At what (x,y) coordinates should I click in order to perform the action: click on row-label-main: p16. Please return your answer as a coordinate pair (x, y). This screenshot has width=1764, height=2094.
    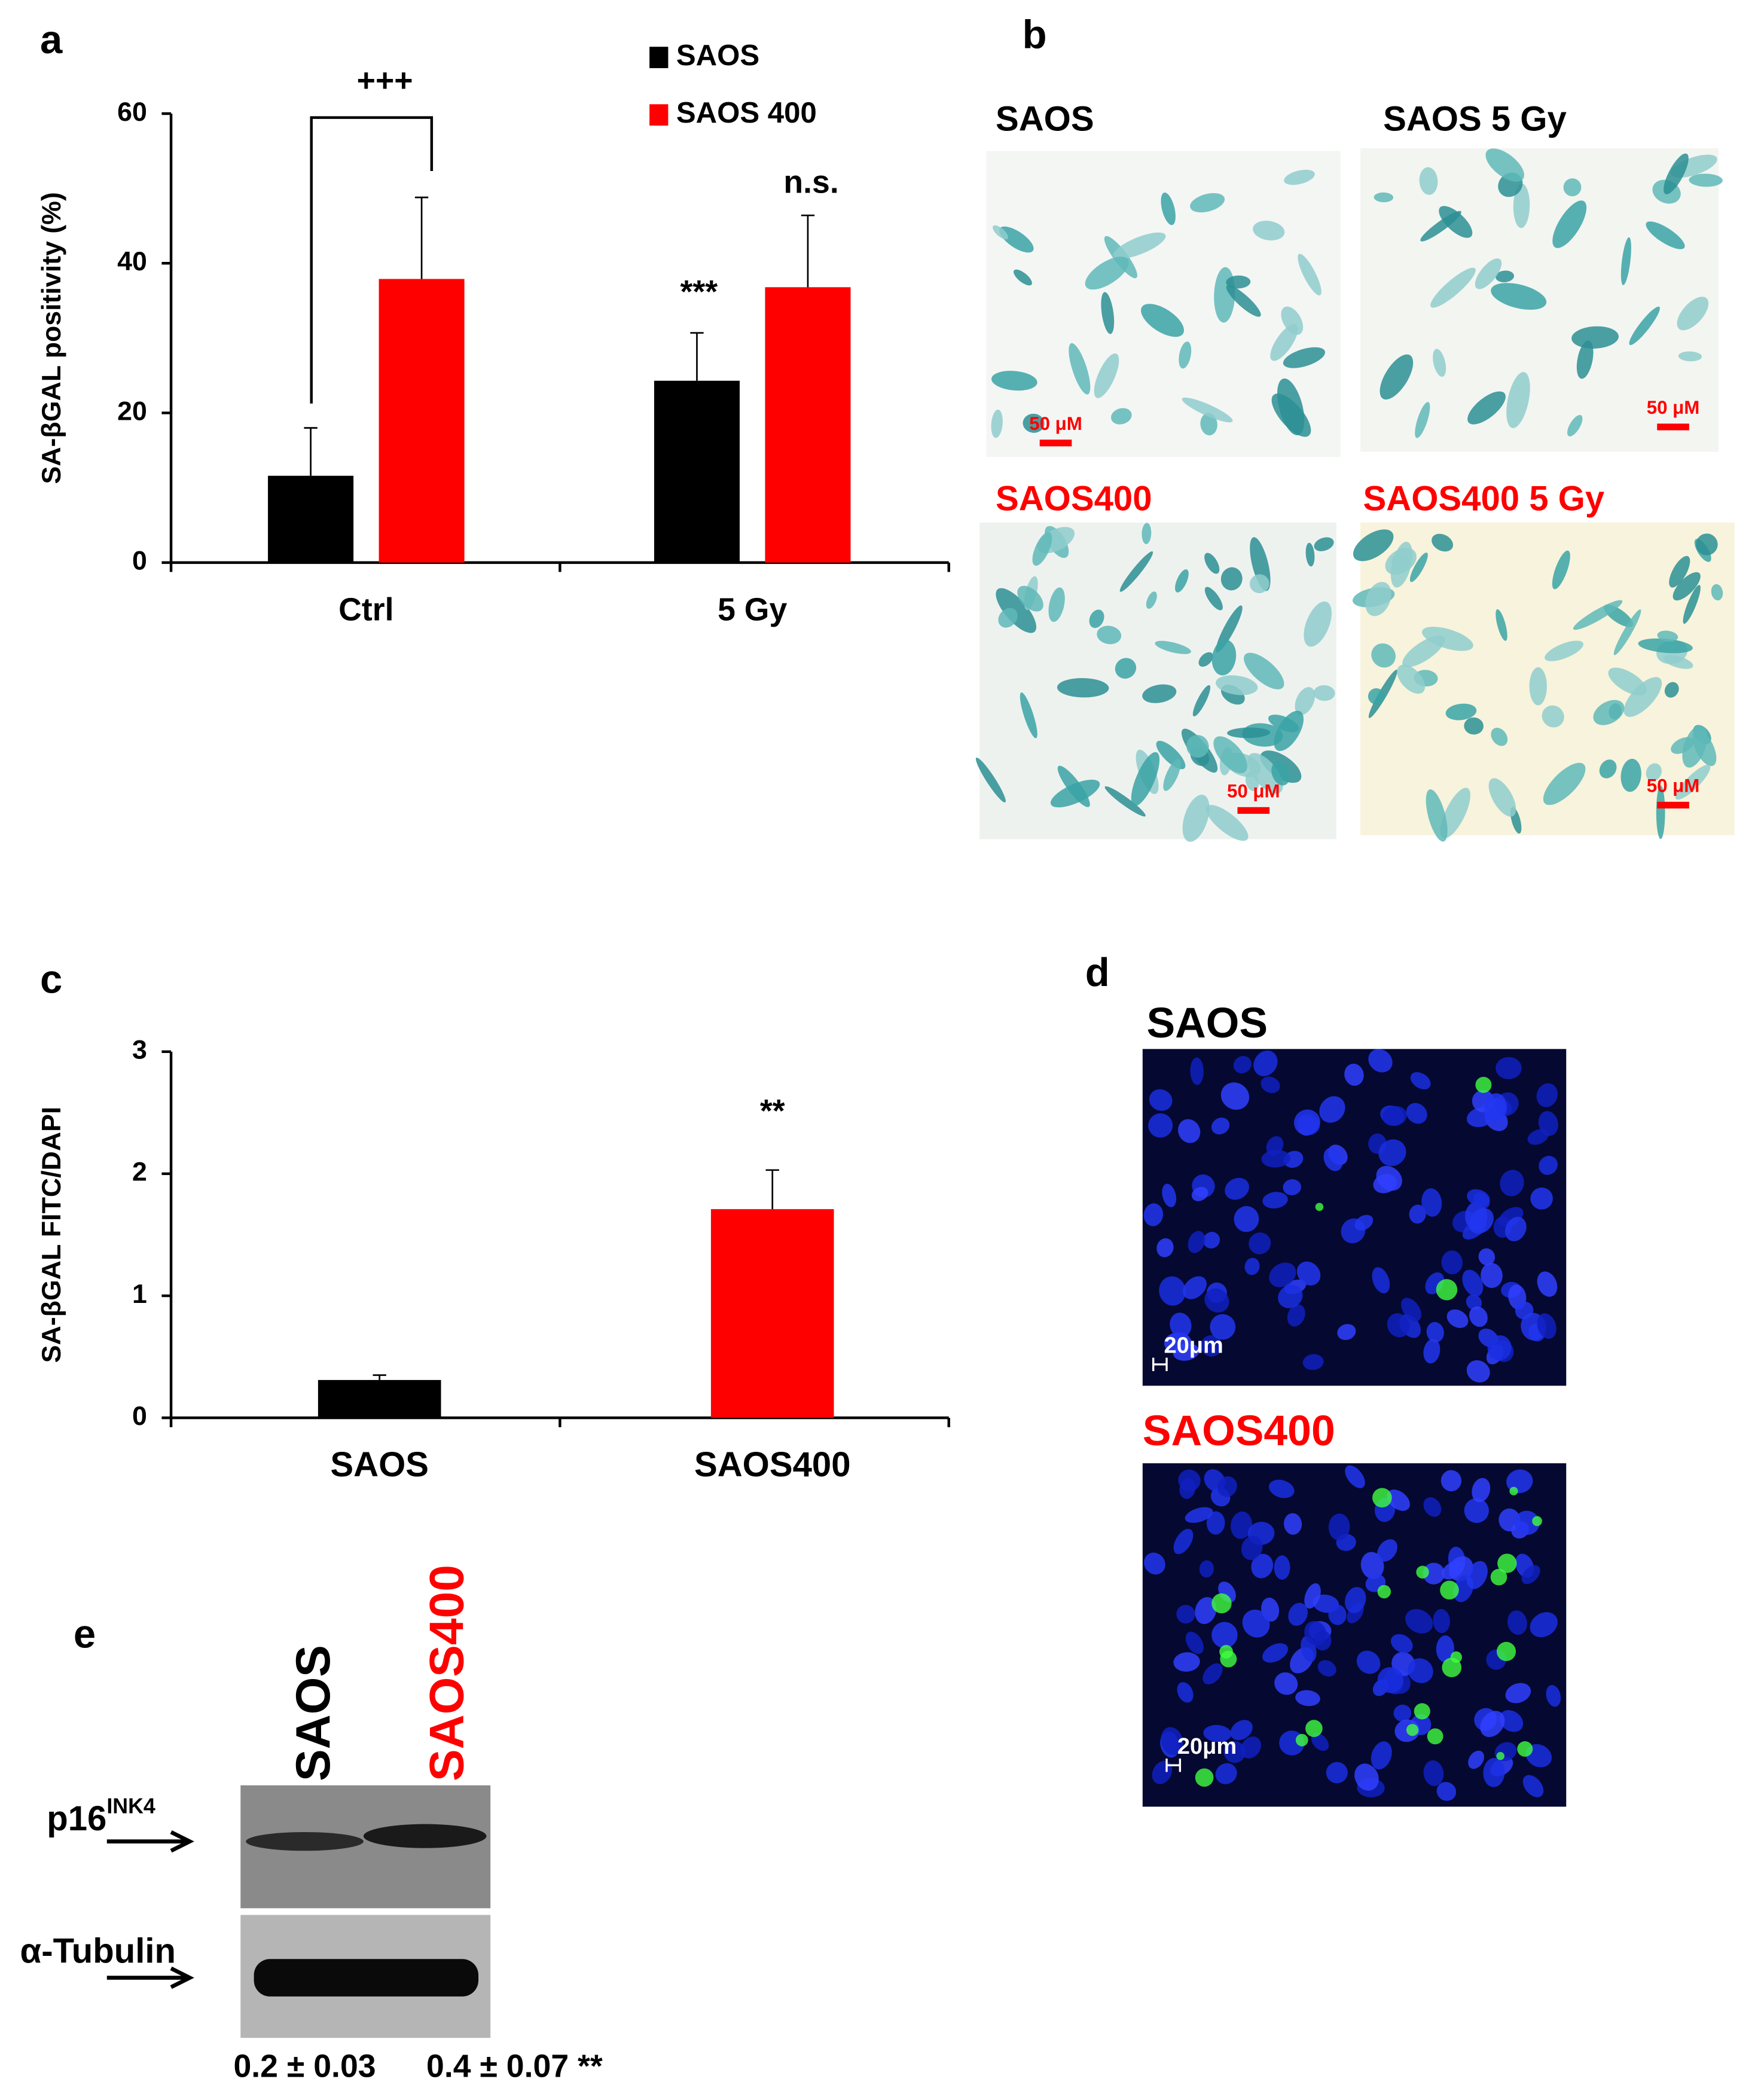
    Looking at the image, I should click on (76, 1819).